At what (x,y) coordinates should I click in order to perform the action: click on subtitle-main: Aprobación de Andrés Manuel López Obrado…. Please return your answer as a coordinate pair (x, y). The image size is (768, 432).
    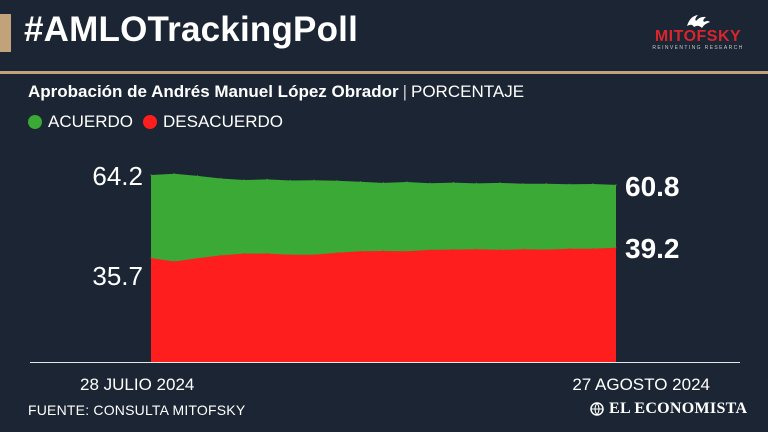
    Looking at the image, I should click on (213, 91).